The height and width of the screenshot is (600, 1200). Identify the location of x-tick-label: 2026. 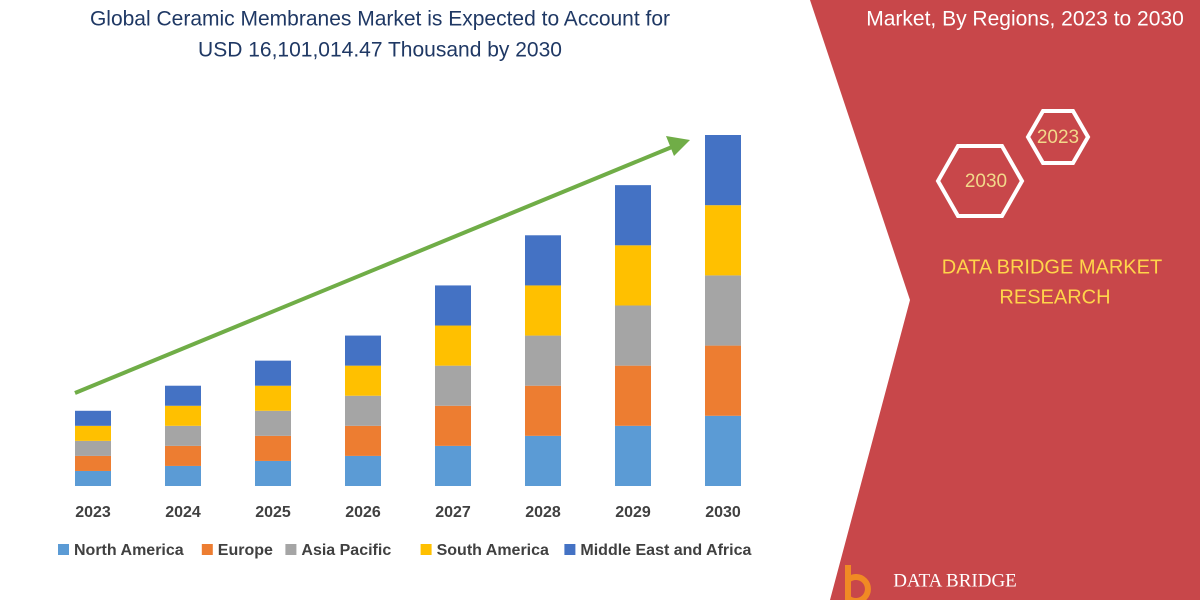
(363, 512).